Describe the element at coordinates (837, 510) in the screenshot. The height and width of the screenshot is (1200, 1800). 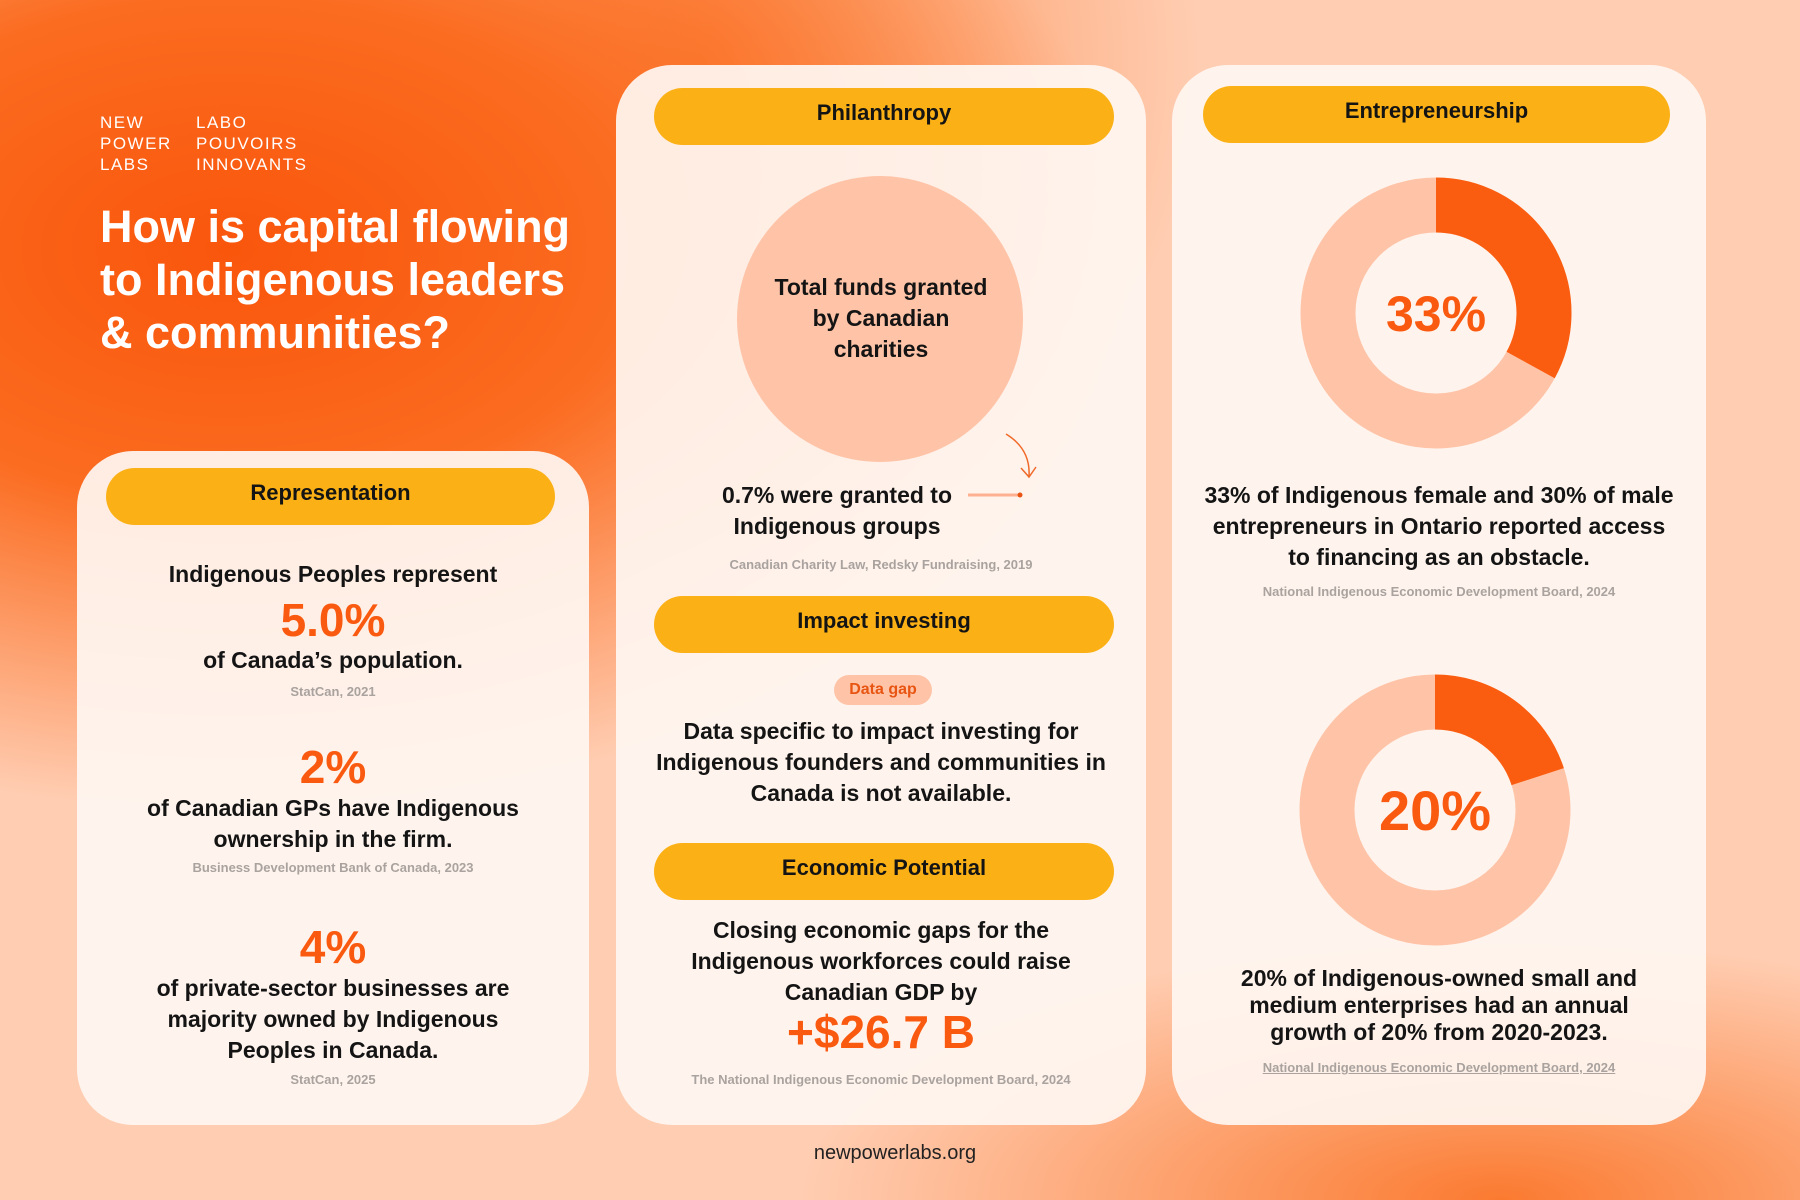
I see `stat-text: 0.7% were granted to Indigenous groups` at that location.